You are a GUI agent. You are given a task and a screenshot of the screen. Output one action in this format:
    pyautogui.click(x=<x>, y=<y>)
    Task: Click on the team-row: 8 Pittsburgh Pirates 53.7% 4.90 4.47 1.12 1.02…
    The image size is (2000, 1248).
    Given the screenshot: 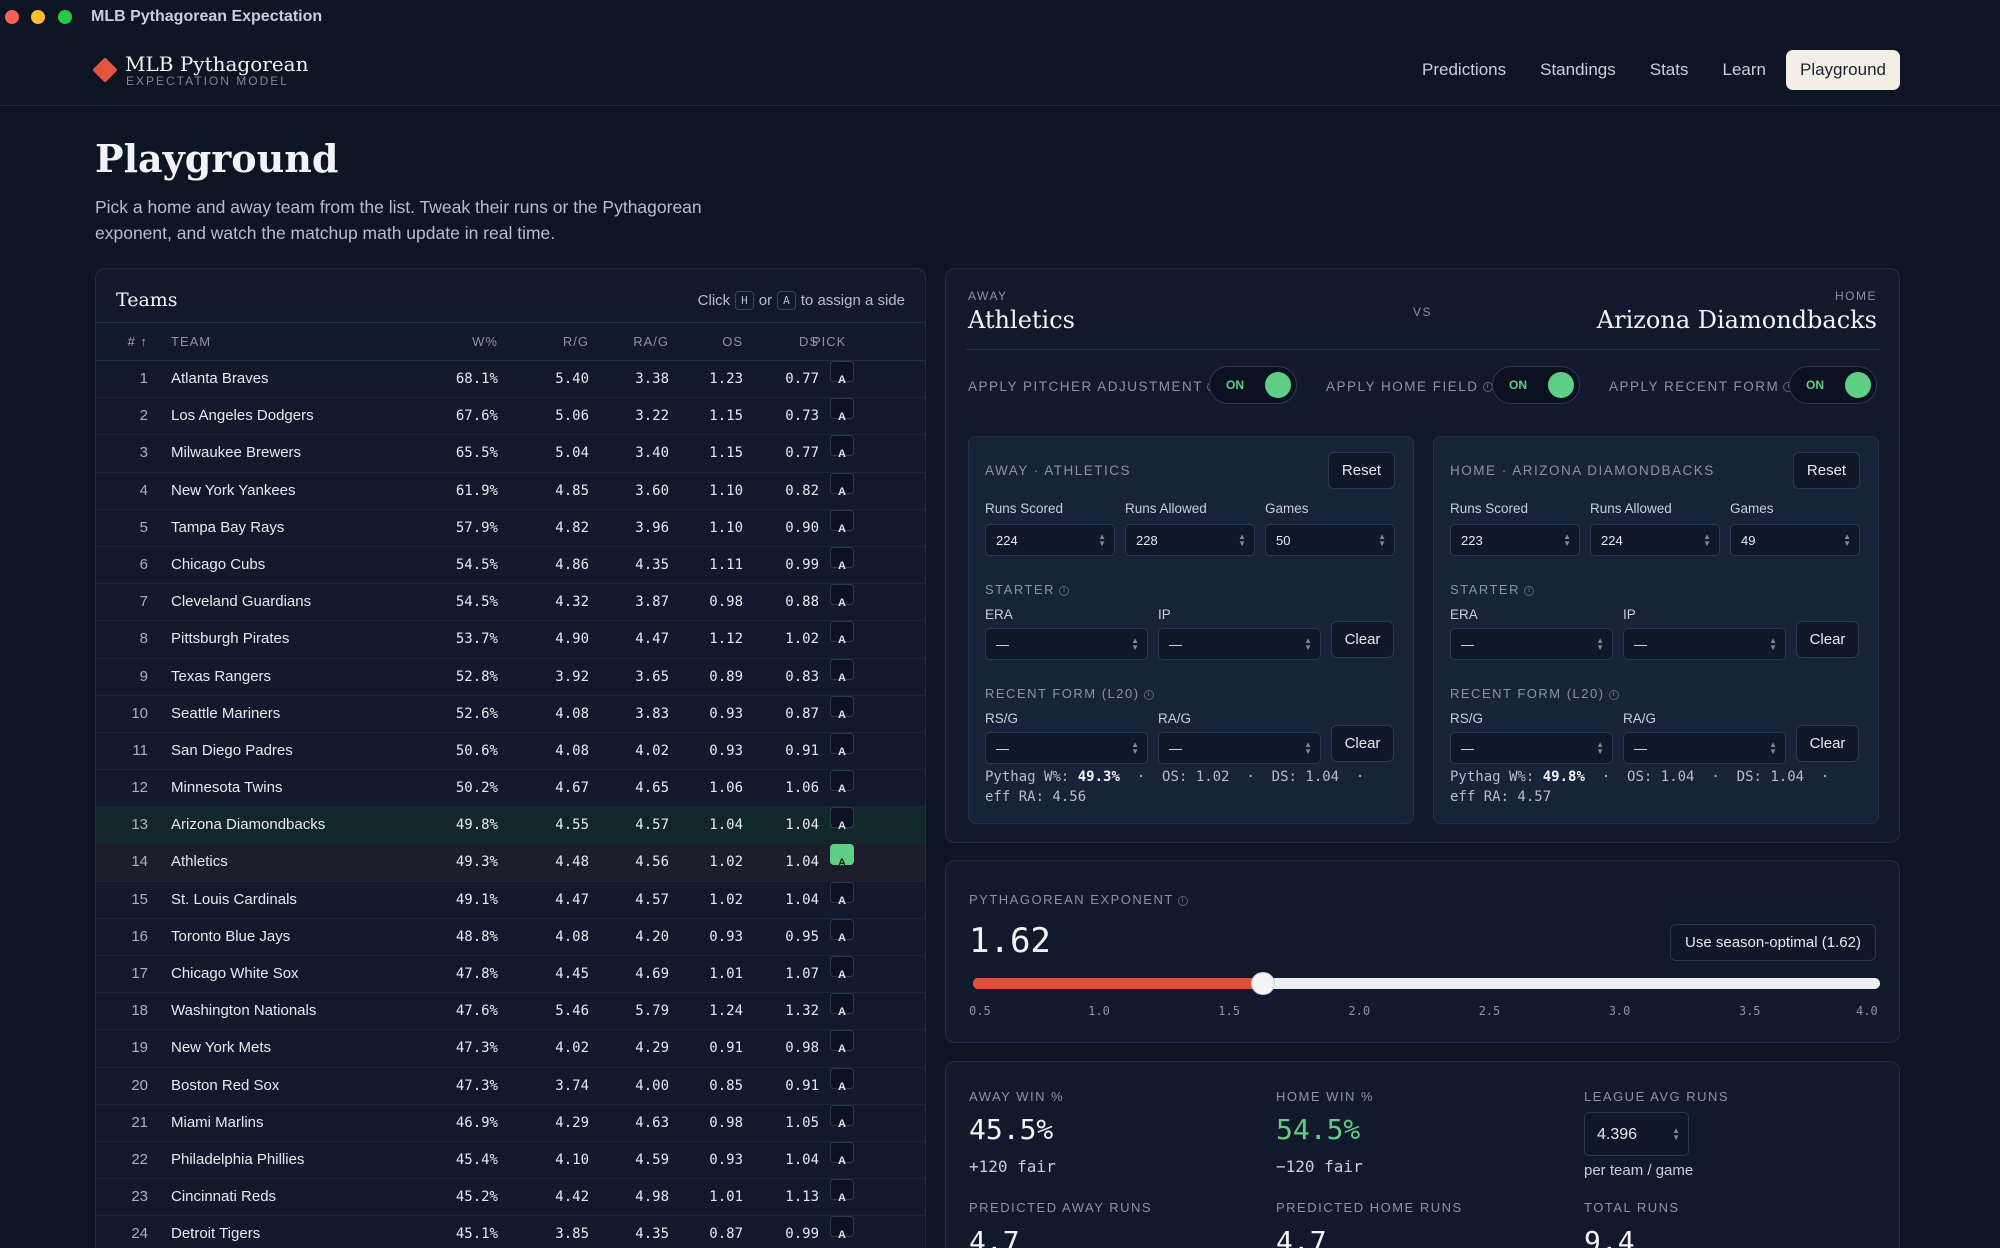 What is the action you would take?
    pyautogui.click(x=510, y=640)
    